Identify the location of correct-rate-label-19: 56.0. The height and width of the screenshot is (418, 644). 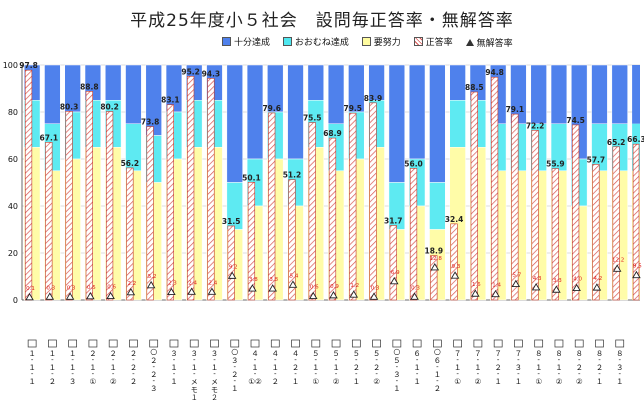
(413, 163).